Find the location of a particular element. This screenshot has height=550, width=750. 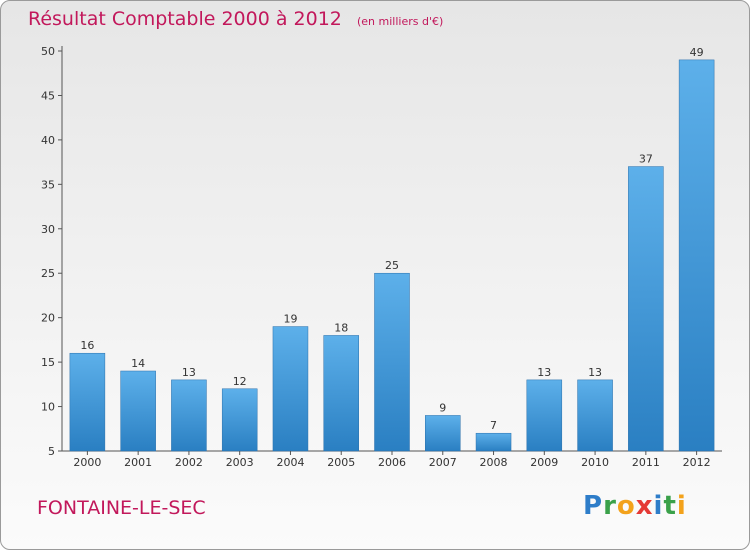

bar-value-label: 37 is located at coordinates (646, 159).